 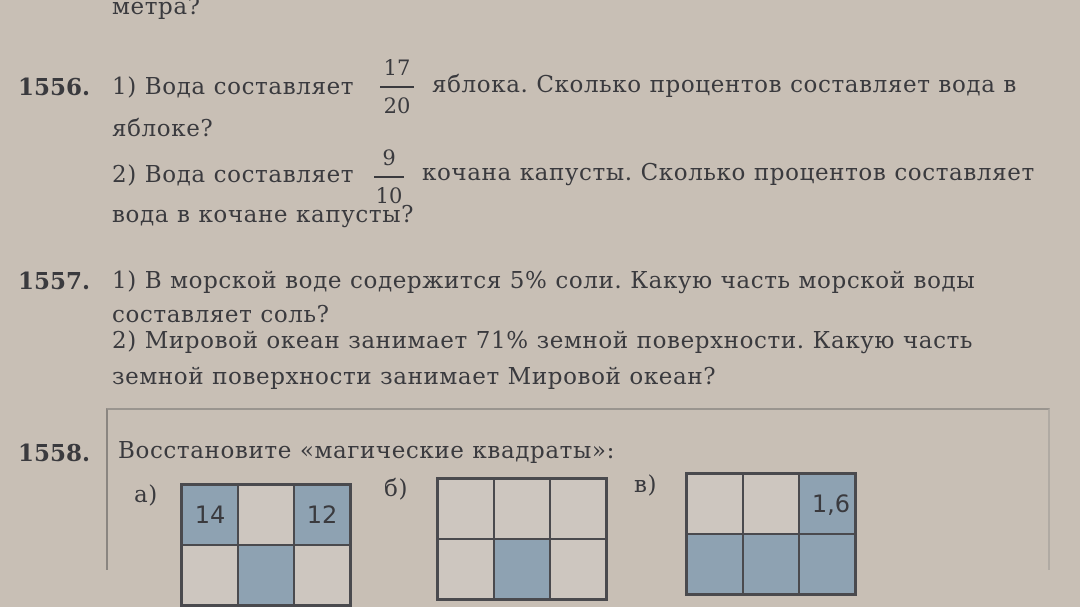 What do you see at coordinates (827, 504) in the screenshot?
I see `cell: 1,6` at bounding box center [827, 504].